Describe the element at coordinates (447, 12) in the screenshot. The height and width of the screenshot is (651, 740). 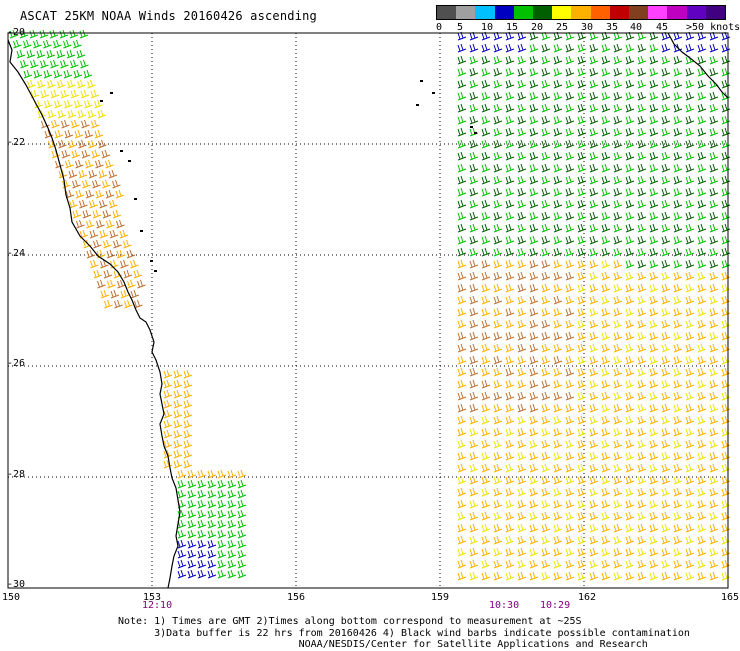
I see `legend-swatch` at that location.